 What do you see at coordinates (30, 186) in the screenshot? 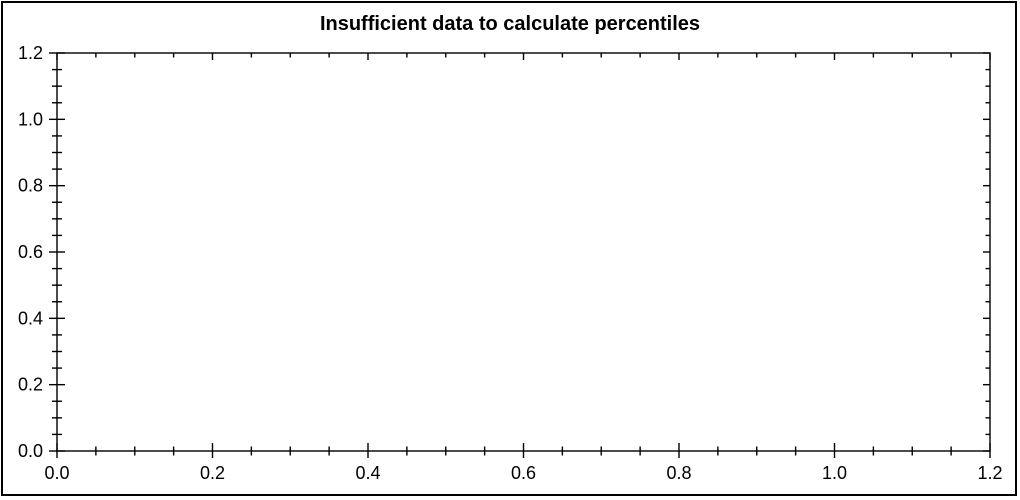
I see `y-tick-label: 0.8` at bounding box center [30, 186].